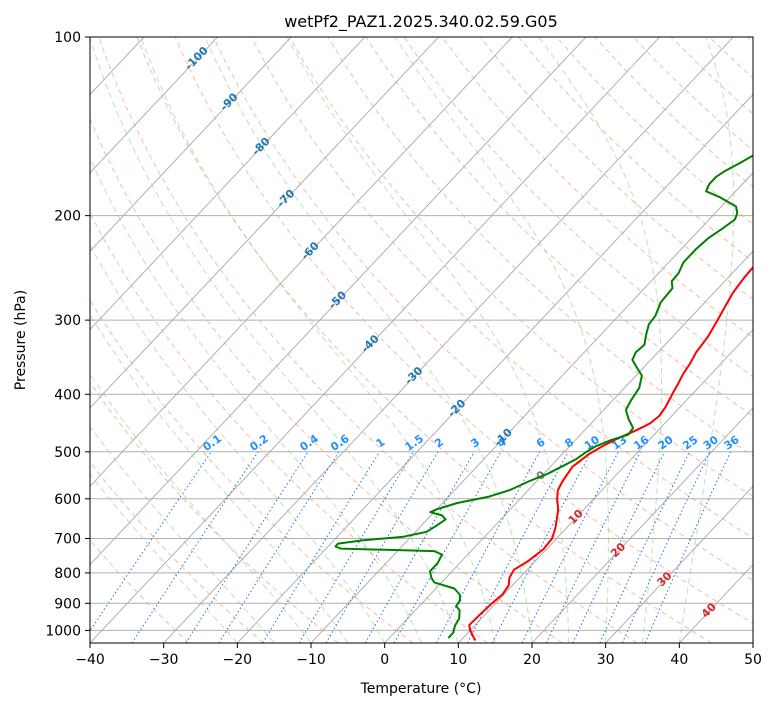  Describe the element at coordinates (164, 660) in the screenshot. I see `x-tick-label: −30` at that location.